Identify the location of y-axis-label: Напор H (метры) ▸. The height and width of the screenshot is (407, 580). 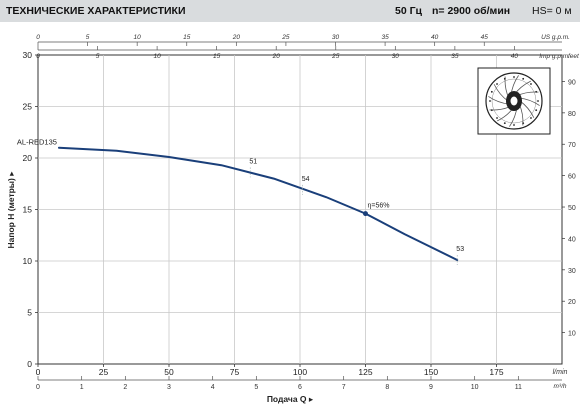
(11, 210).